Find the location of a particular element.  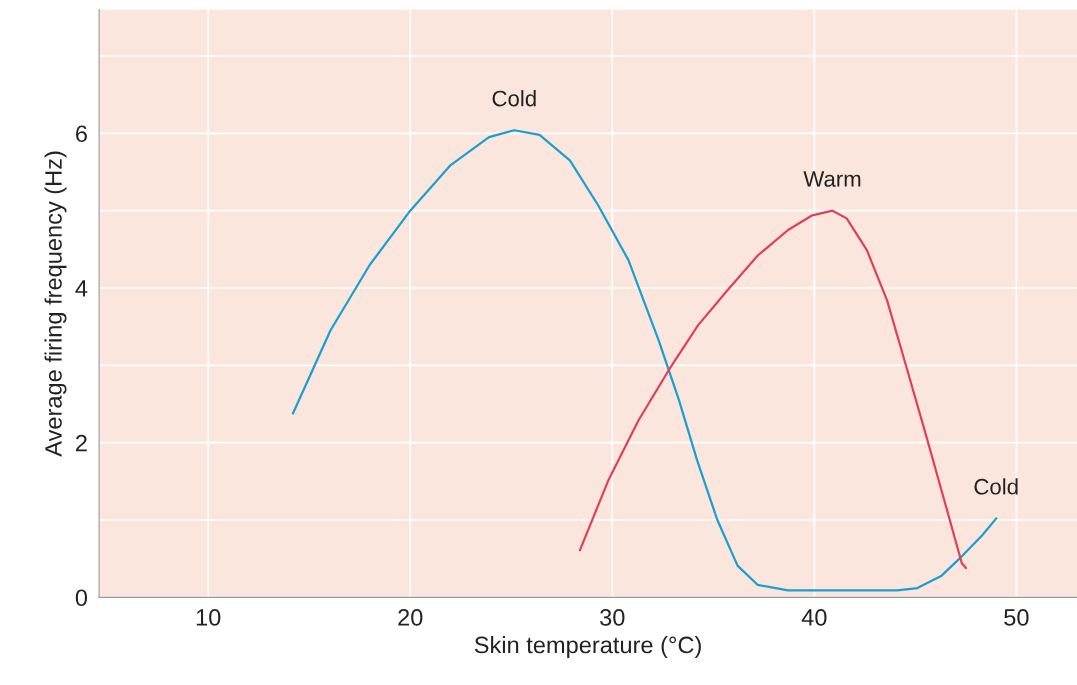

y-tick-label: 6 is located at coordinates (81, 134).